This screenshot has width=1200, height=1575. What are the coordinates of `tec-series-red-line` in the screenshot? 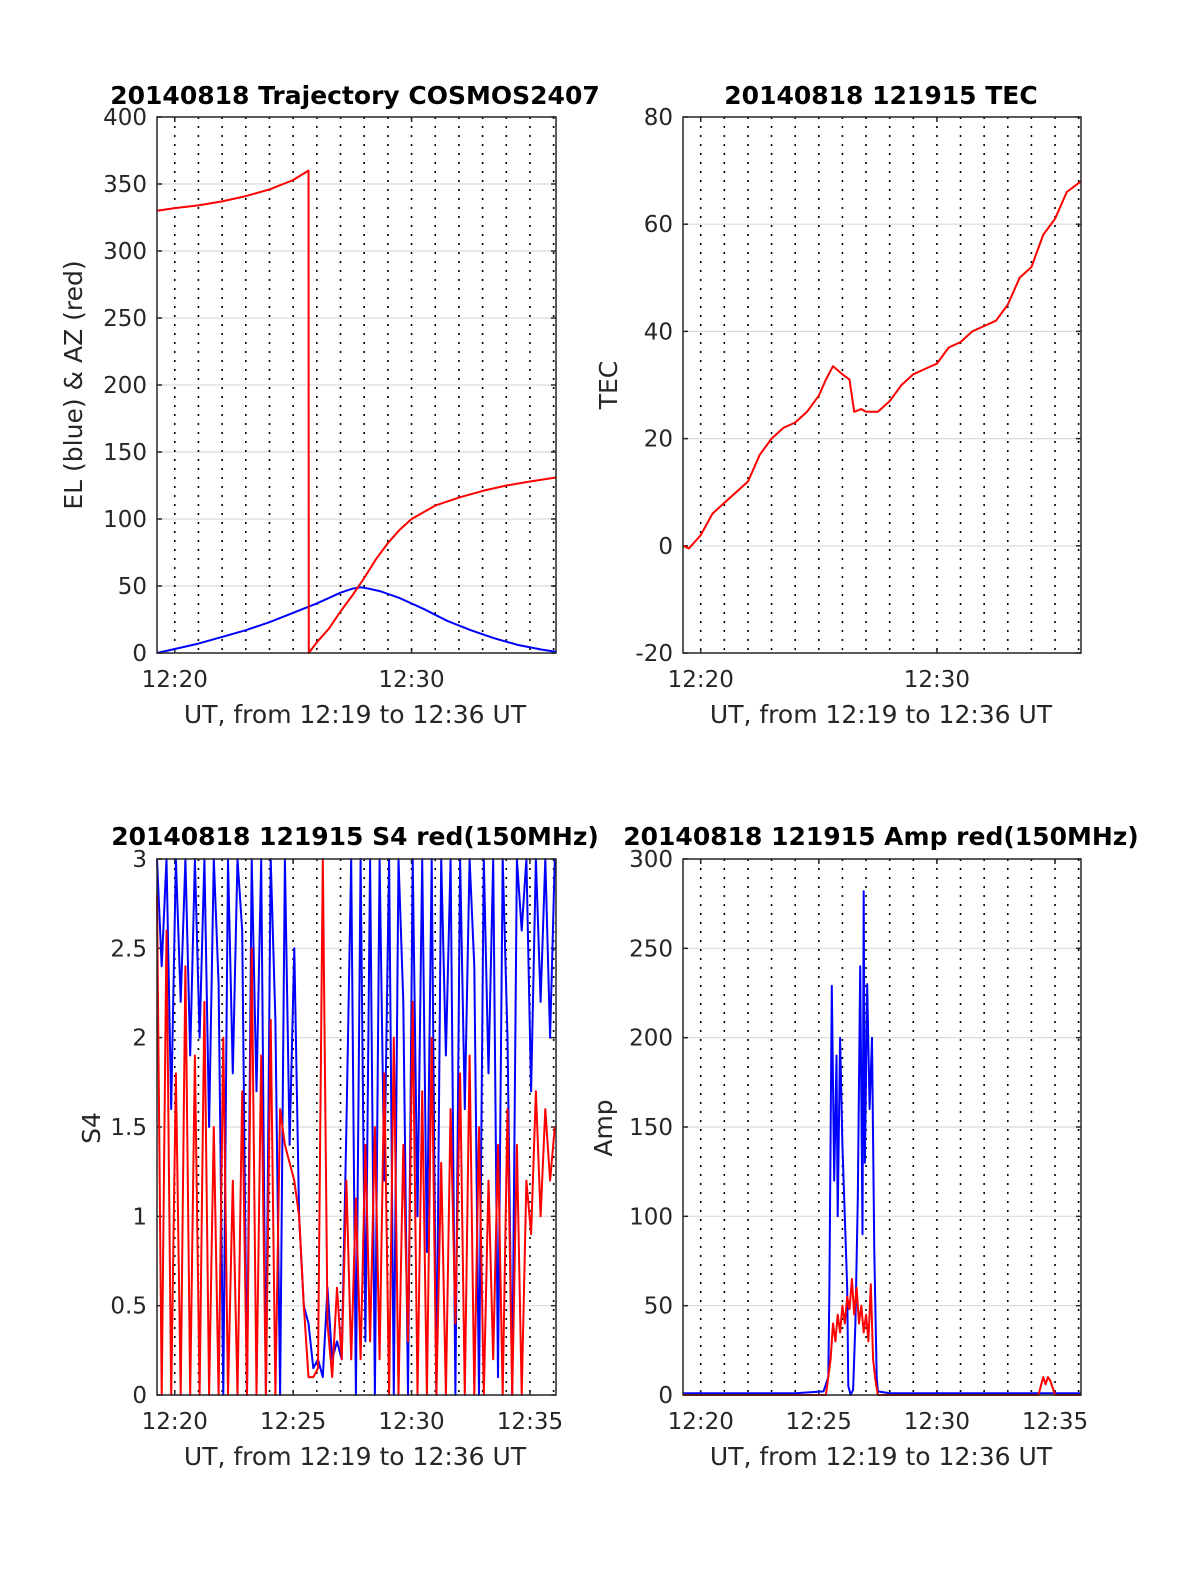 It's located at (882, 365).